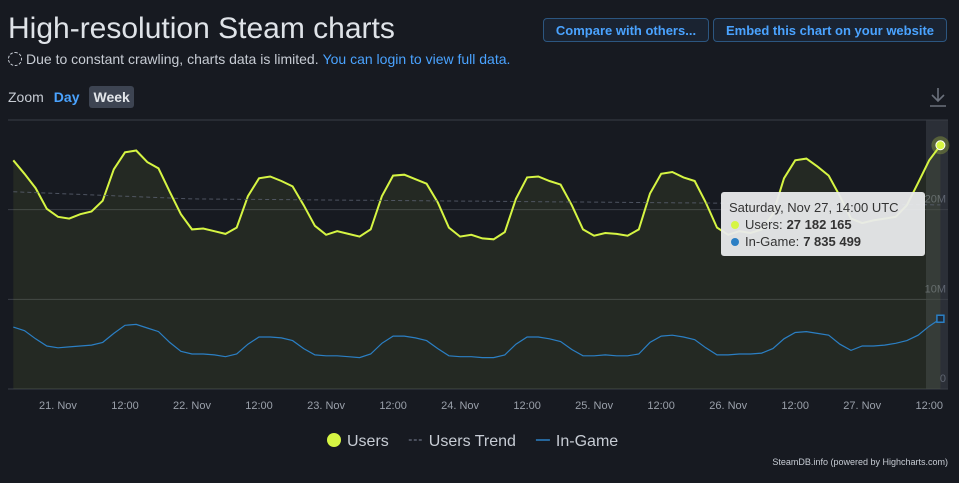 The width and height of the screenshot is (959, 483). I want to click on legend-item: In-Game, so click(576, 441).